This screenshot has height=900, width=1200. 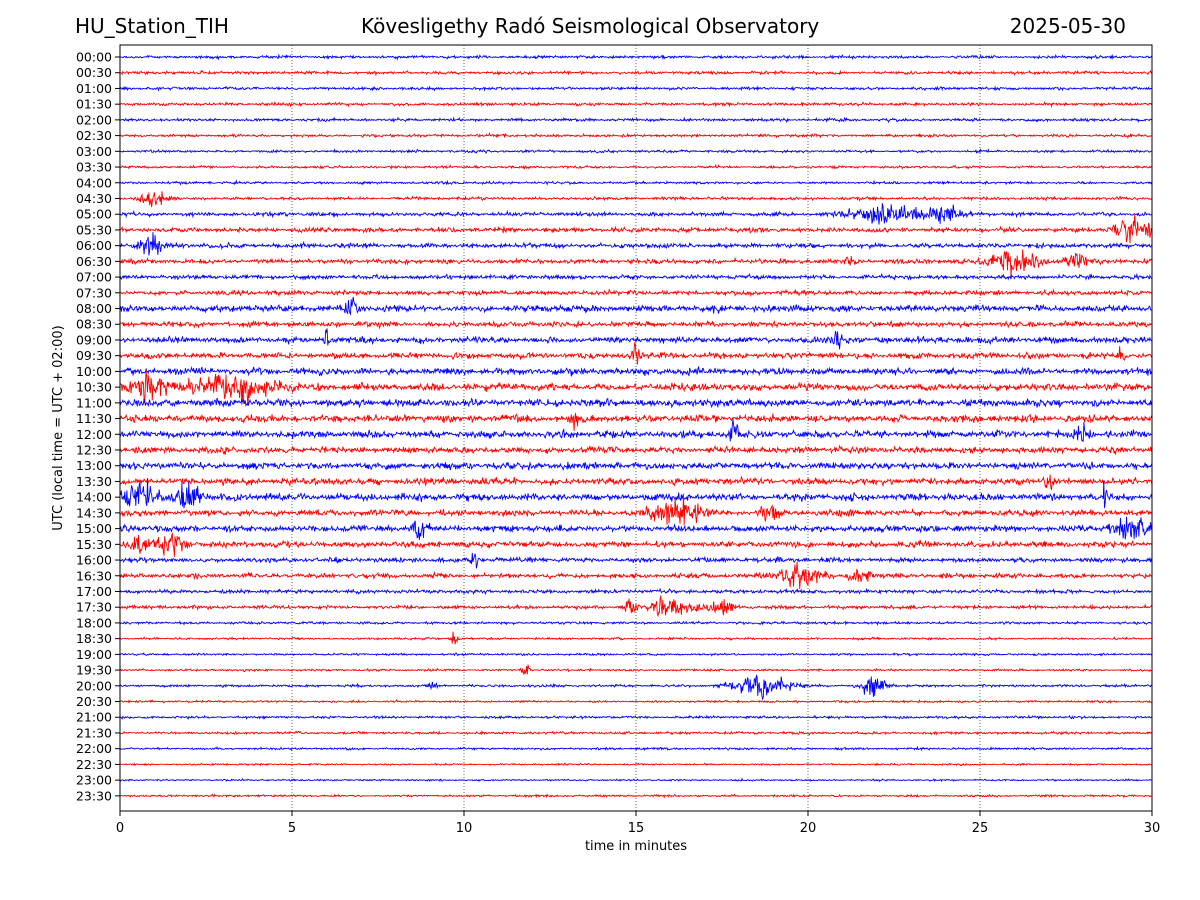 I want to click on y-tick-label: 02:30, so click(x=94, y=135).